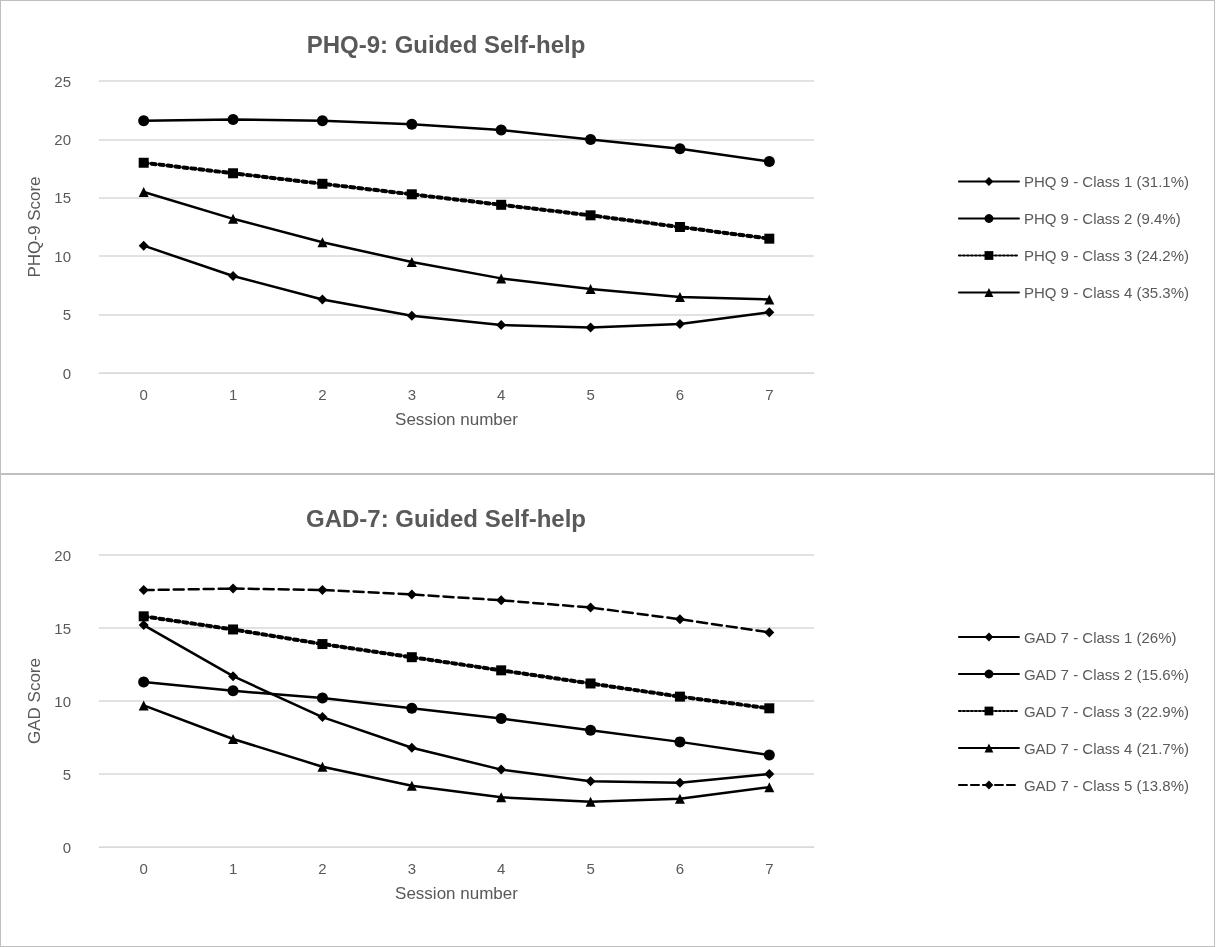  I want to click on legend-label: GAD 7 - Class 1 (26%), so click(1100, 636).